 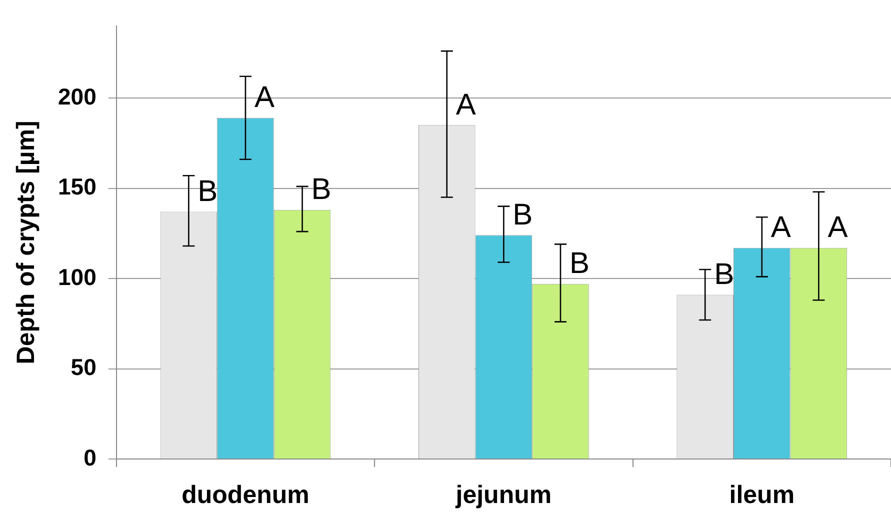 I want to click on y-tick-label: 50, so click(x=83, y=367).